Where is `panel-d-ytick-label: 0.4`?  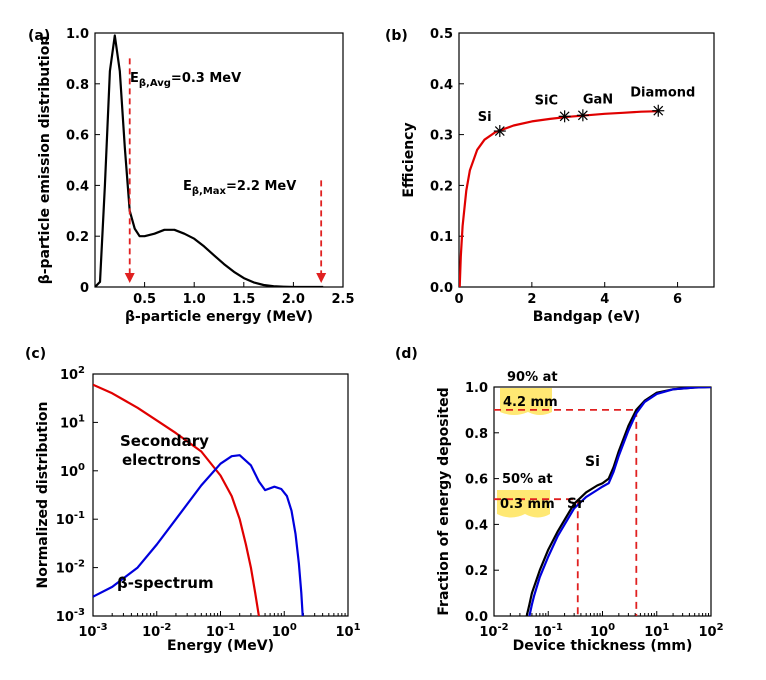
panel-d-ytick-label: 0.4 is located at coordinates (476, 525).